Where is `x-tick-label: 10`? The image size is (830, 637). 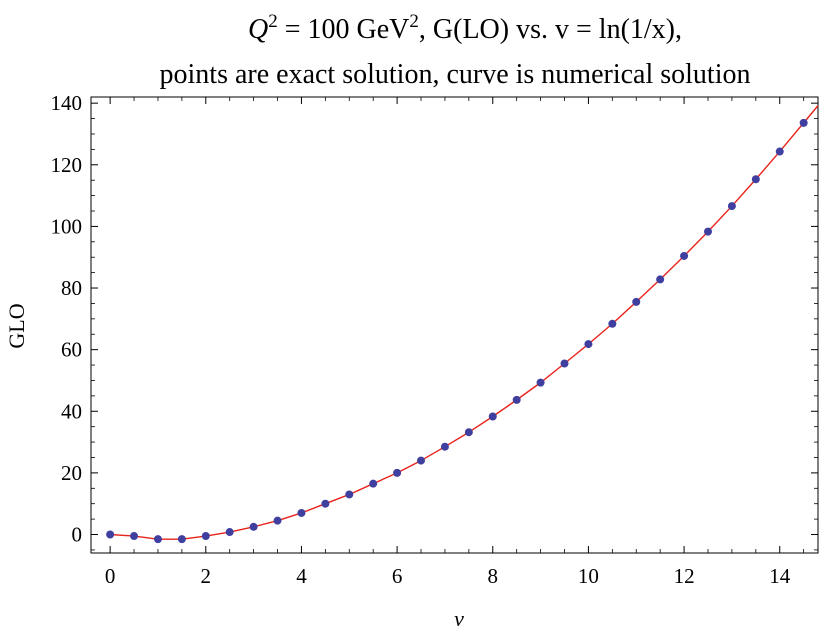
x-tick-label: 10 is located at coordinates (588, 576).